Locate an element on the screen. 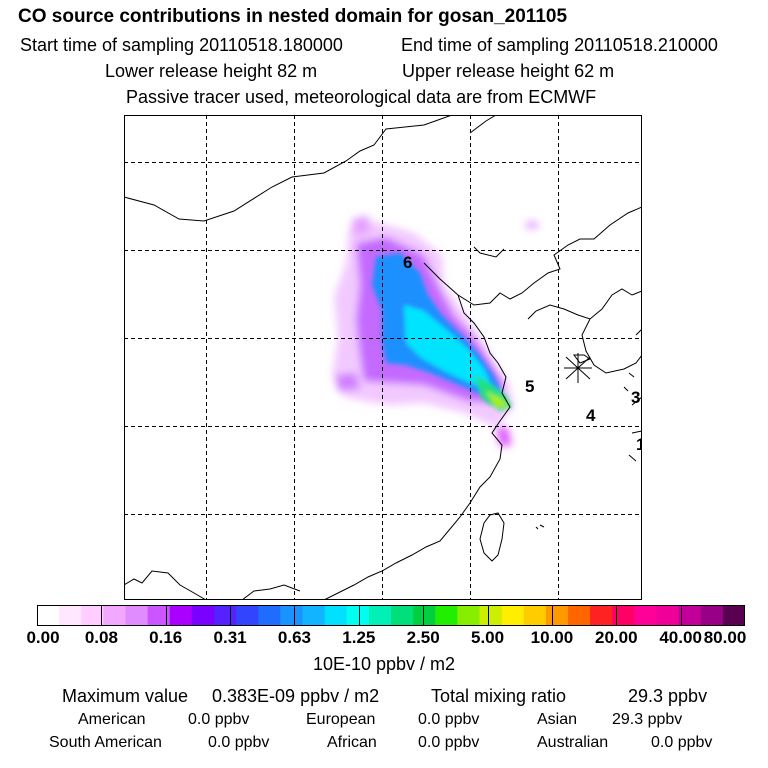 This screenshot has width=768, height=768. end-time: End time of sampling 20110518.210000 is located at coordinates (559, 45).